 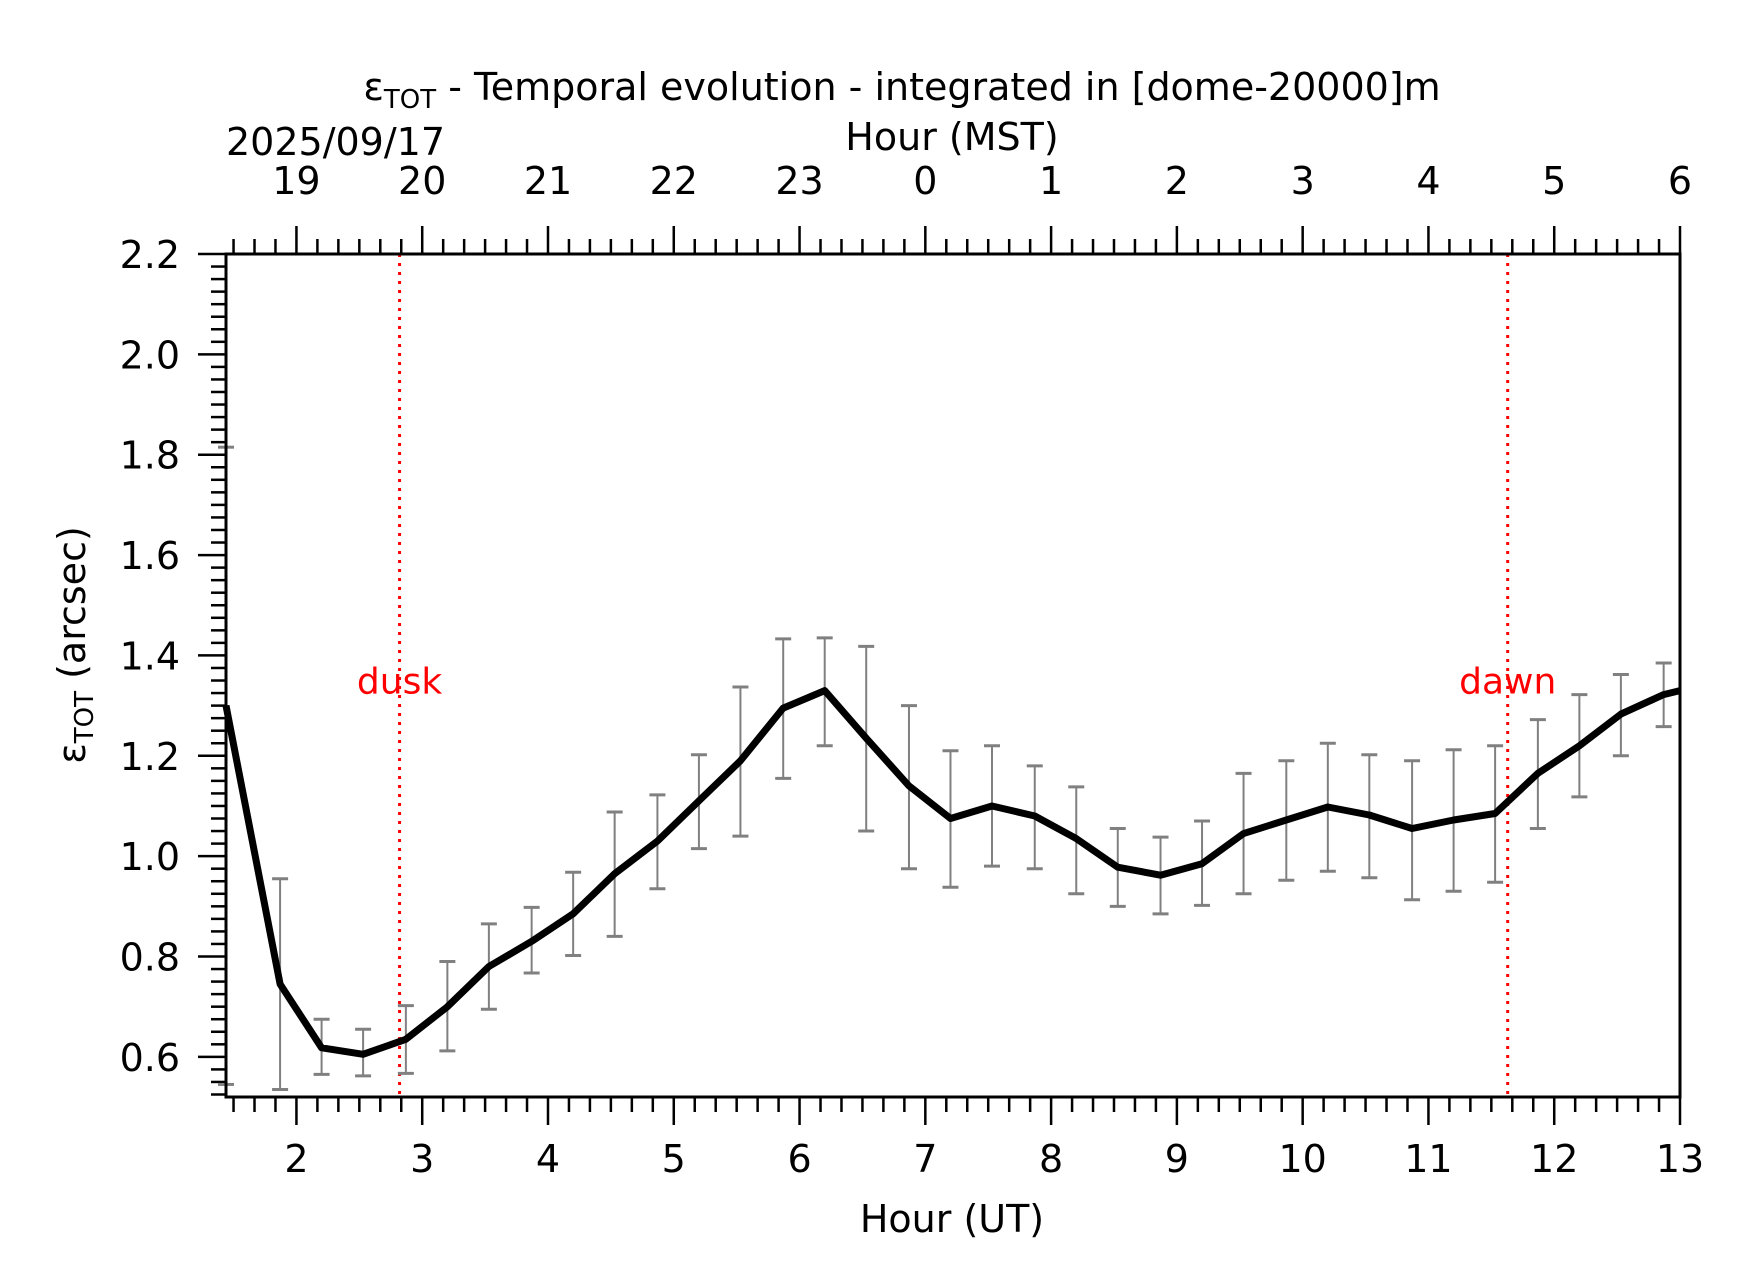 What do you see at coordinates (1177, 181) in the screenshot?
I see `top-tick-label: 2` at bounding box center [1177, 181].